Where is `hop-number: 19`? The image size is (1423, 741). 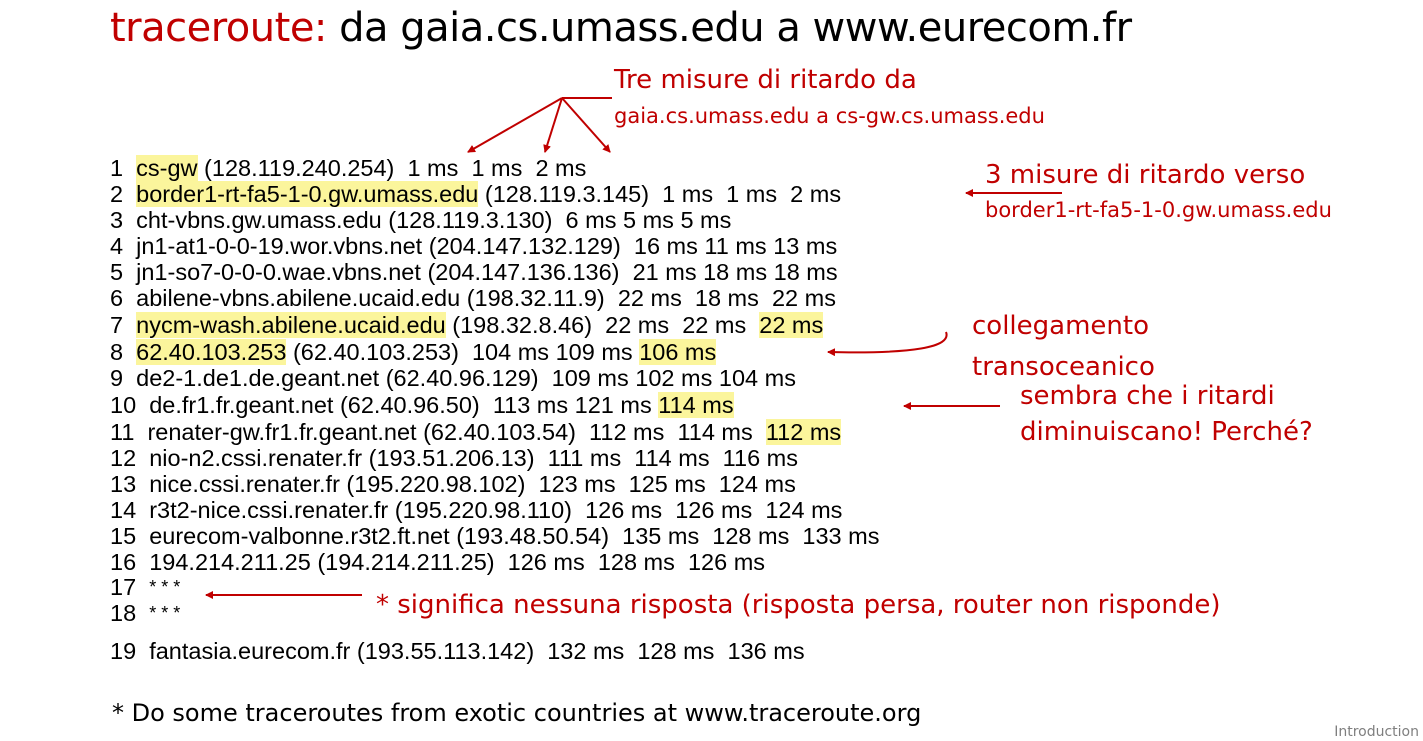 hop-number: 19 is located at coordinates (123, 651).